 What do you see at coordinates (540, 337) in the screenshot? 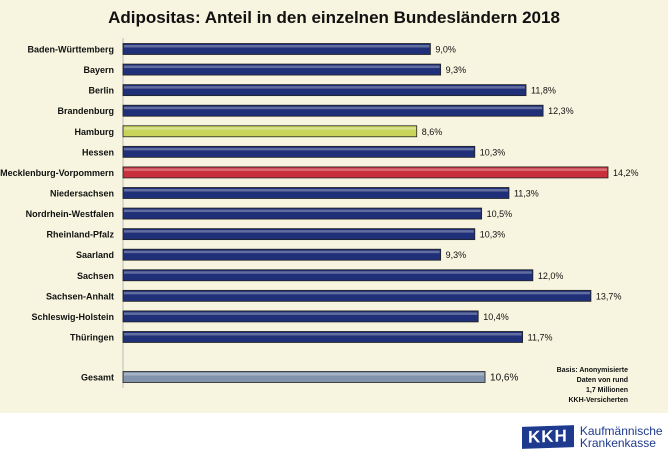
I see `value-label: 11,7%` at bounding box center [540, 337].